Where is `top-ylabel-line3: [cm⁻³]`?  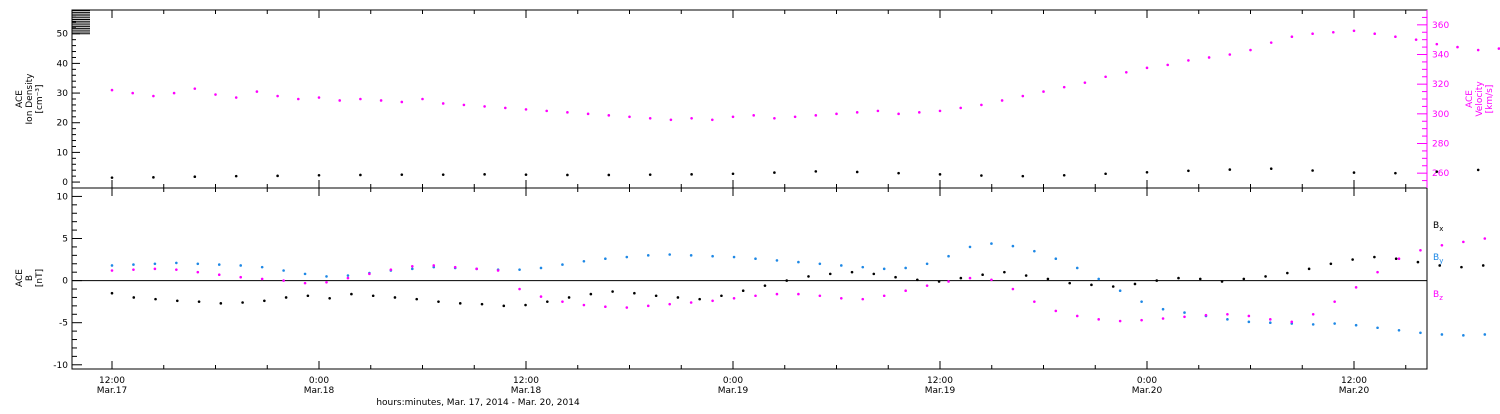 top-ylabel-line3: [cm⁻³] is located at coordinates (40, 98).